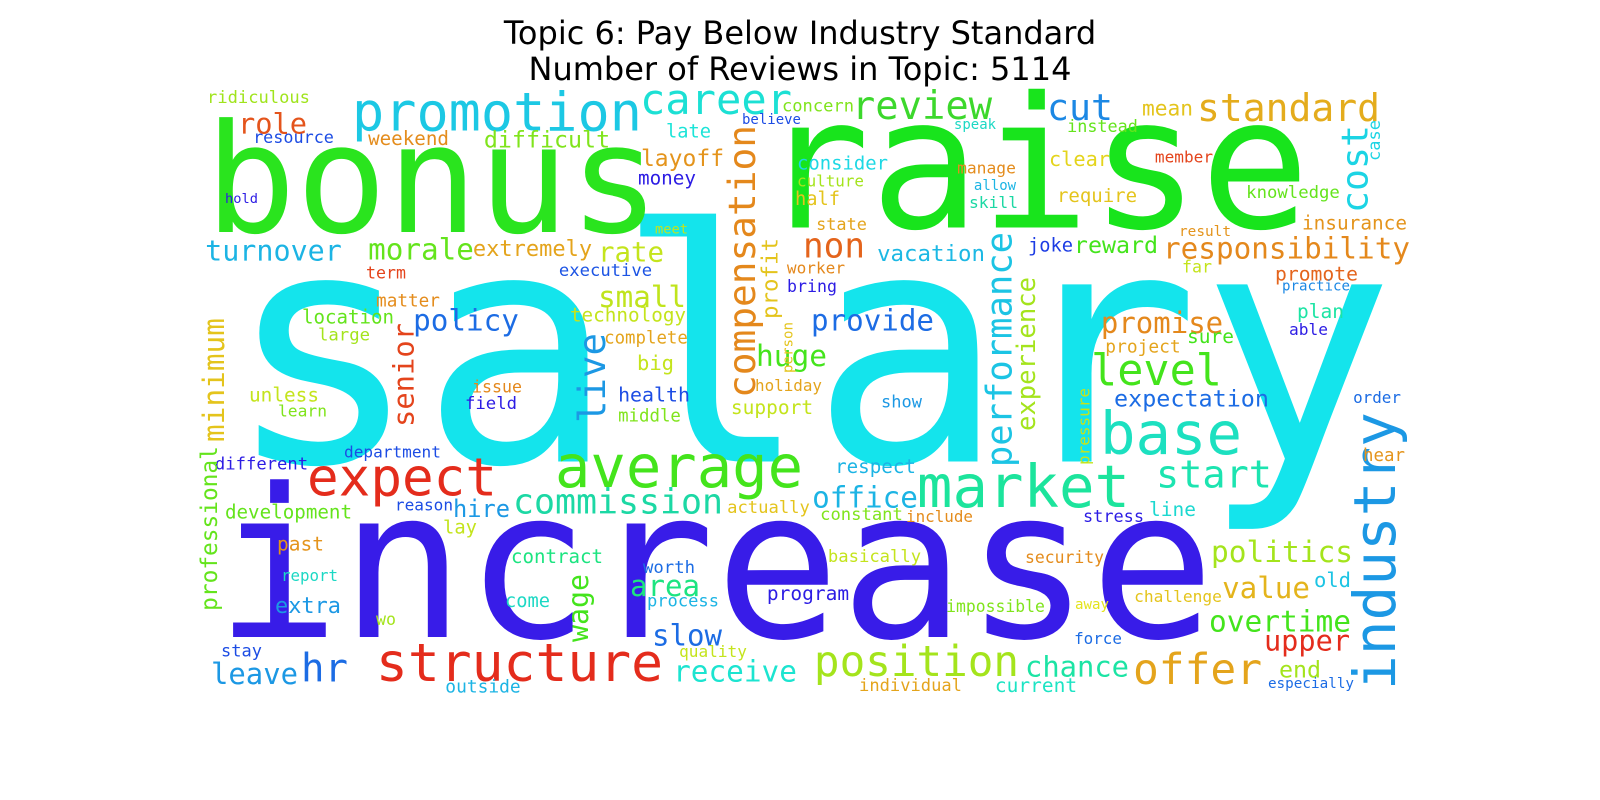  What do you see at coordinates (348, 317) in the screenshot?
I see `word-location: location` at bounding box center [348, 317].